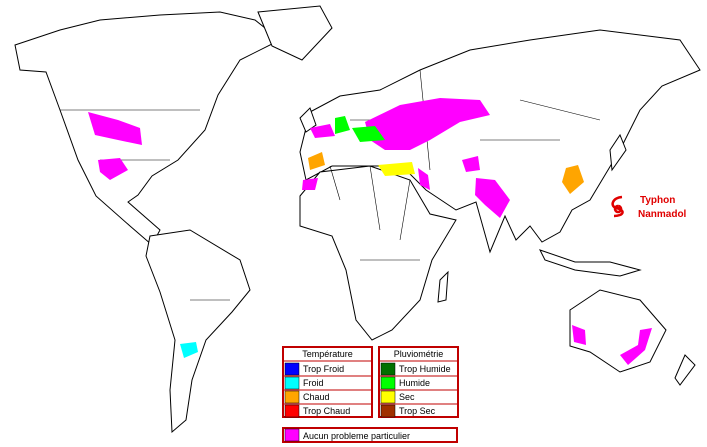 Image resolution: width=707 pixels, height=447 pixels. Describe the element at coordinates (685, 370) in the screenshot. I see `new-zealand` at that location.